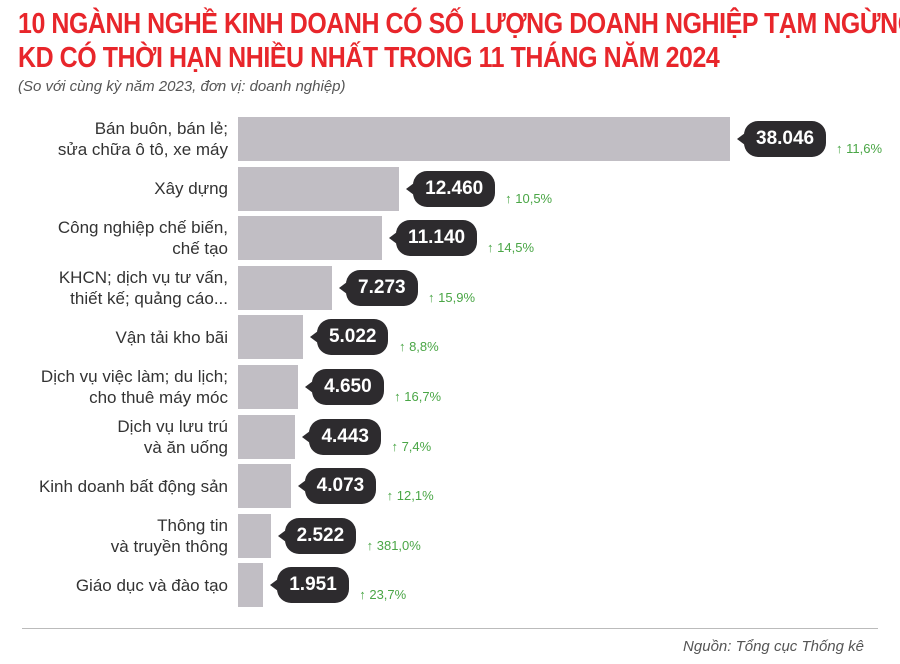 Image resolution: width=900 pixels, height=664 pixels. I want to click on value-label: 12.460, so click(451, 188).